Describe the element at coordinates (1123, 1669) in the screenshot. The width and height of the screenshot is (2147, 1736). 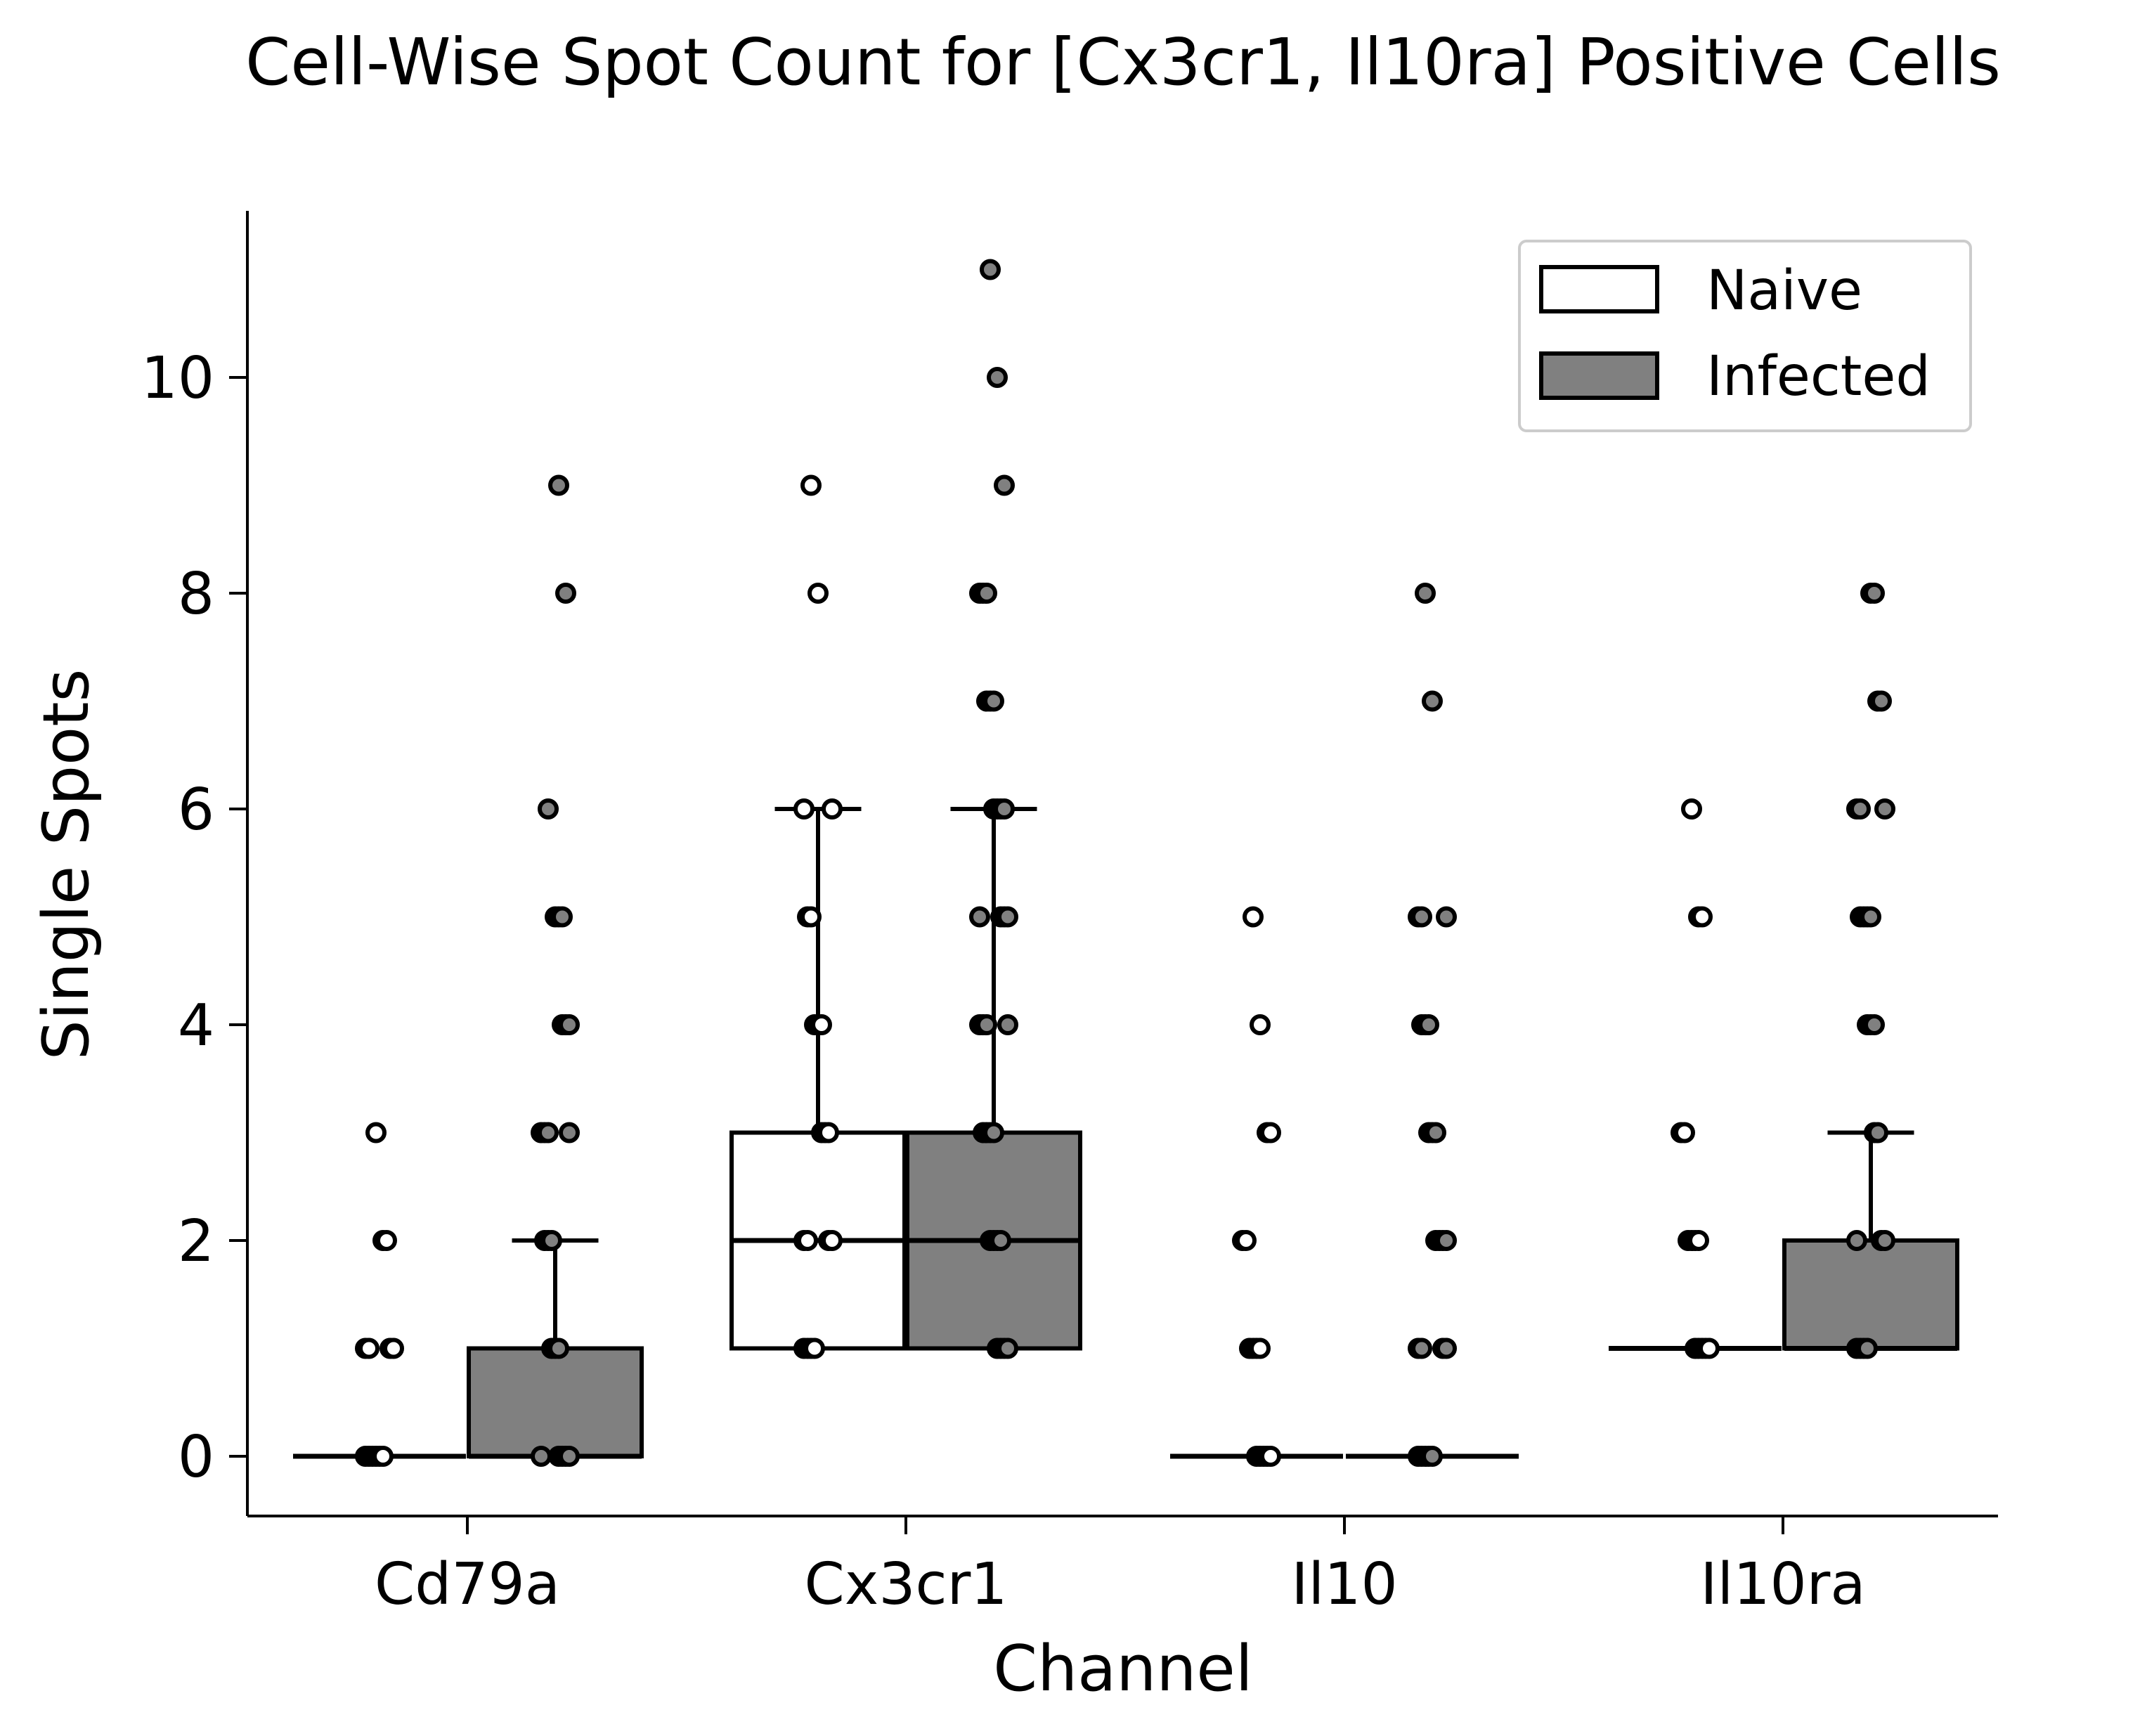
I see `x-axis-label: Channel` at that location.